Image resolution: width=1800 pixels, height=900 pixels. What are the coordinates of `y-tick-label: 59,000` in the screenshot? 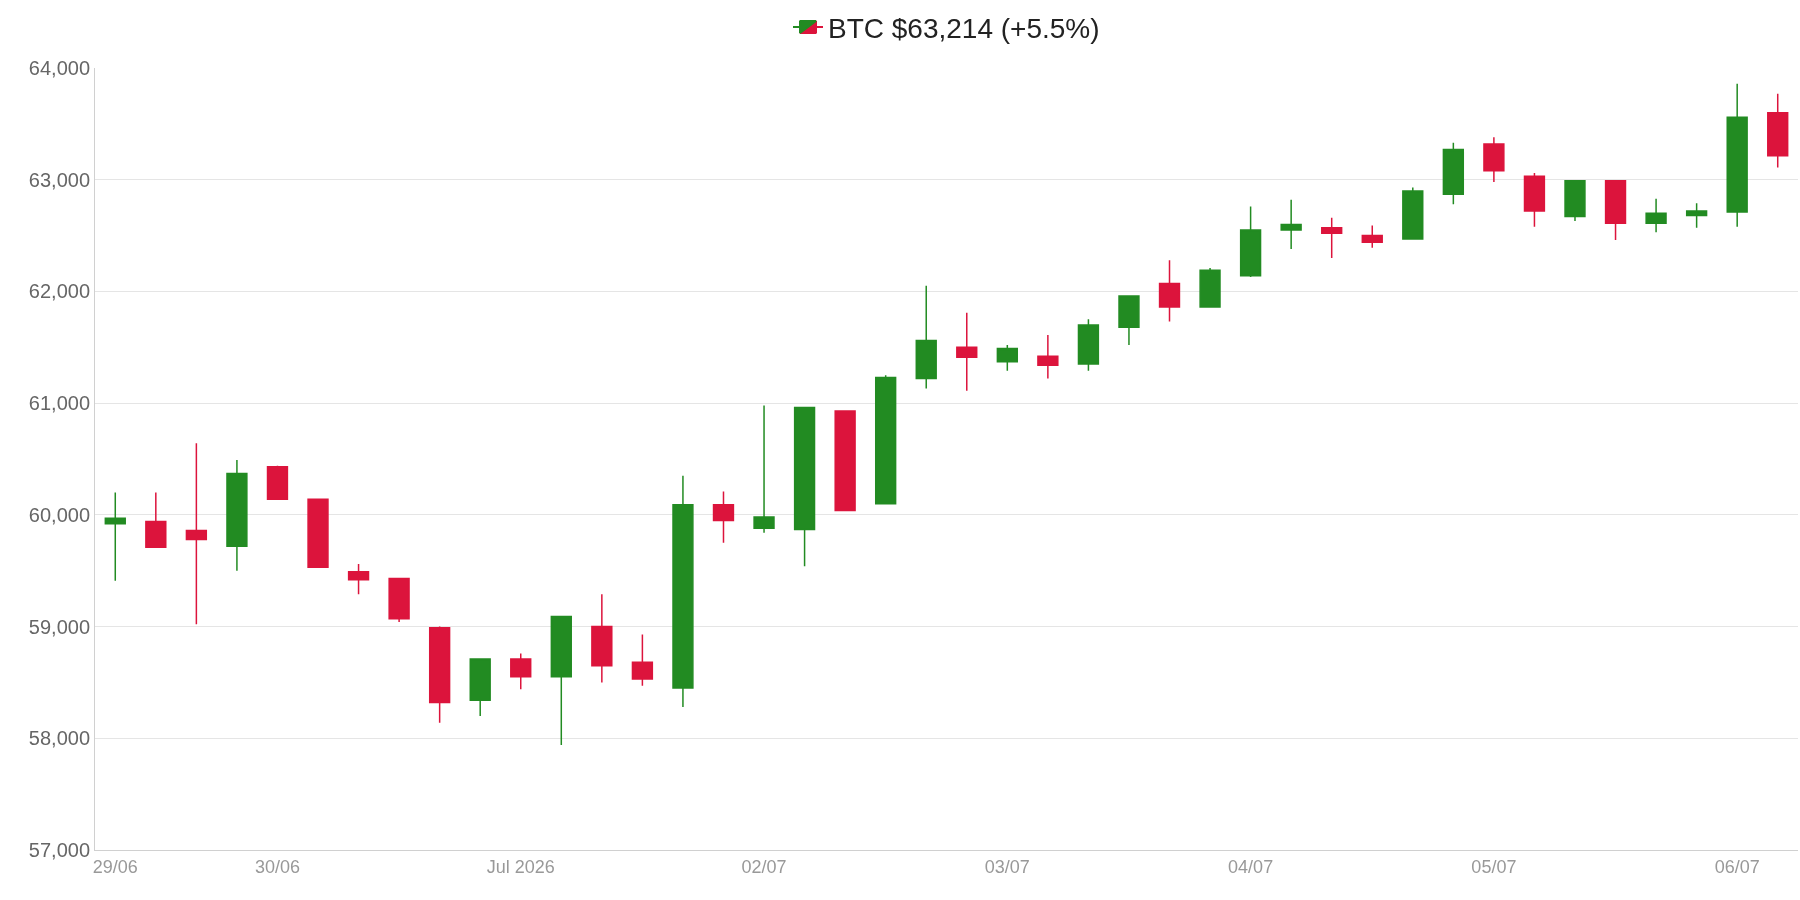 It's located at (59, 626).